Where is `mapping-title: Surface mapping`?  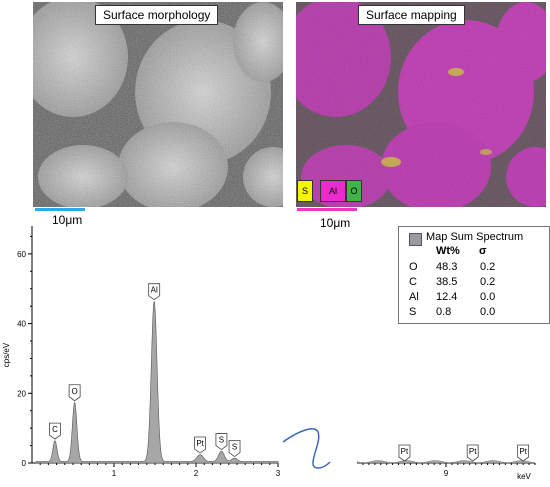 mapping-title: Surface mapping is located at coordinates (411, 15).